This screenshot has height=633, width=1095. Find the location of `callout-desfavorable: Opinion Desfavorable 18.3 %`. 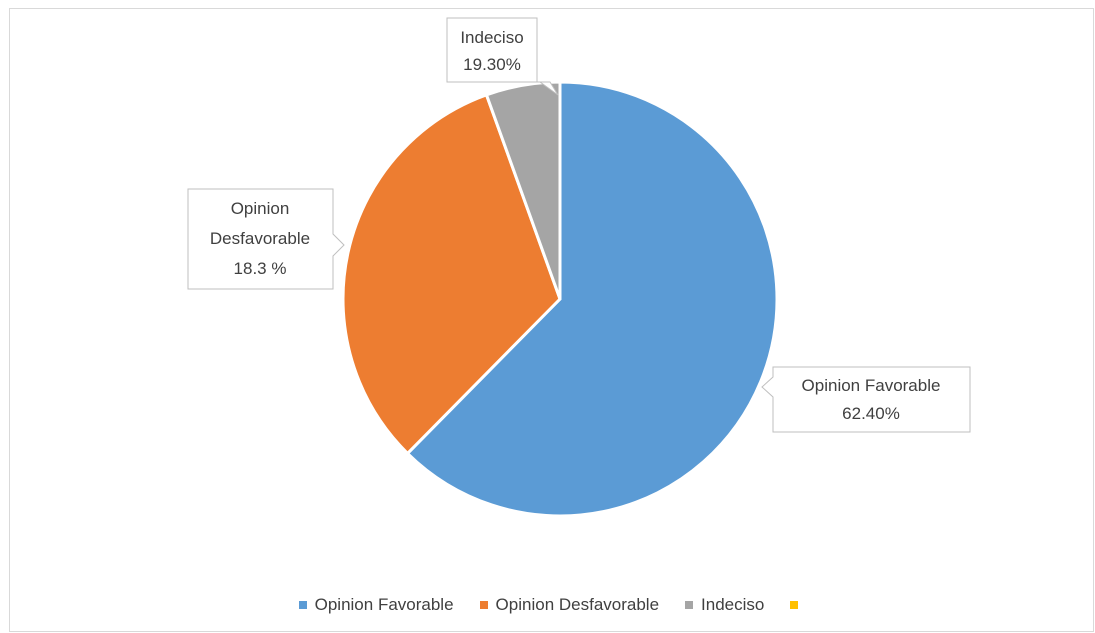

callout-desfavorable: Opinion Desfavorable 18.3 % is located at coordinates (266, 239).